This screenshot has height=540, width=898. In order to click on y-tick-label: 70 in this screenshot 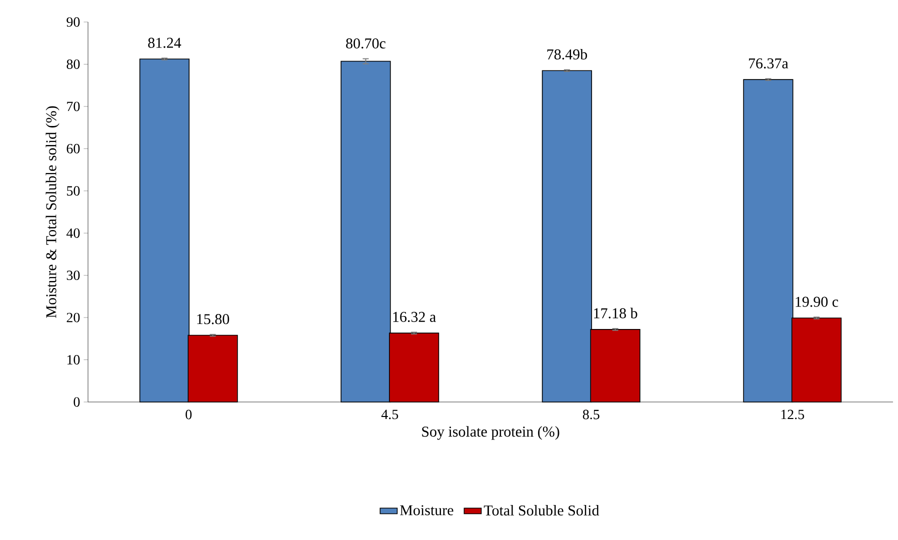, I will do `click(73, 107)`.